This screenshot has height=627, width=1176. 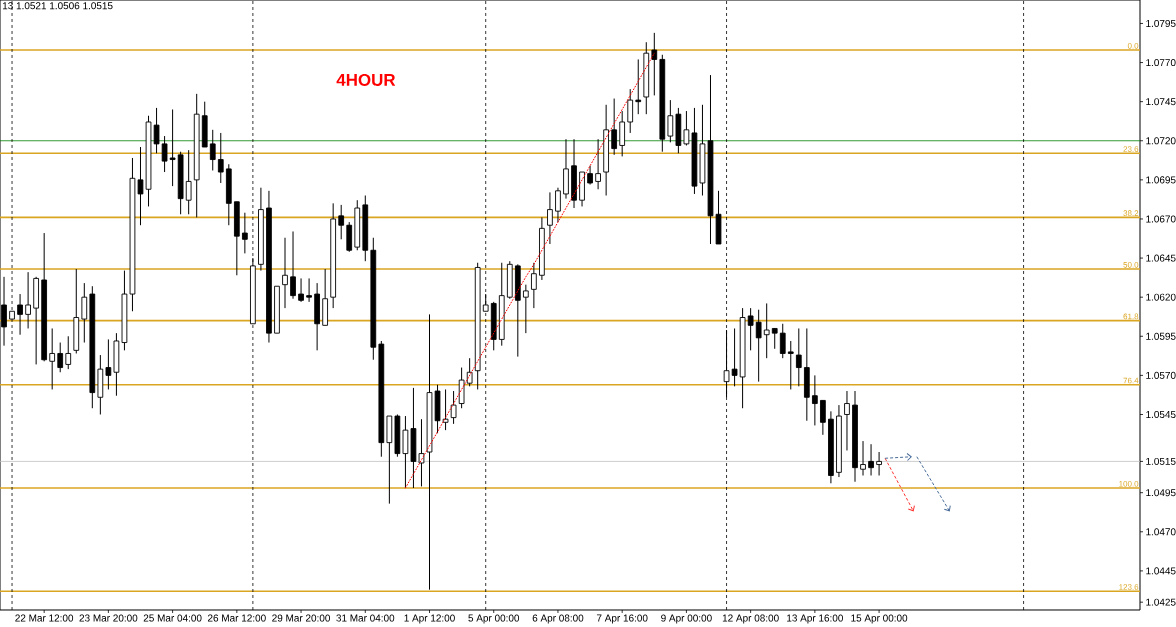 I want to click on x-tick-label: 12 Apr 08:00, so click(x=750, y=619).